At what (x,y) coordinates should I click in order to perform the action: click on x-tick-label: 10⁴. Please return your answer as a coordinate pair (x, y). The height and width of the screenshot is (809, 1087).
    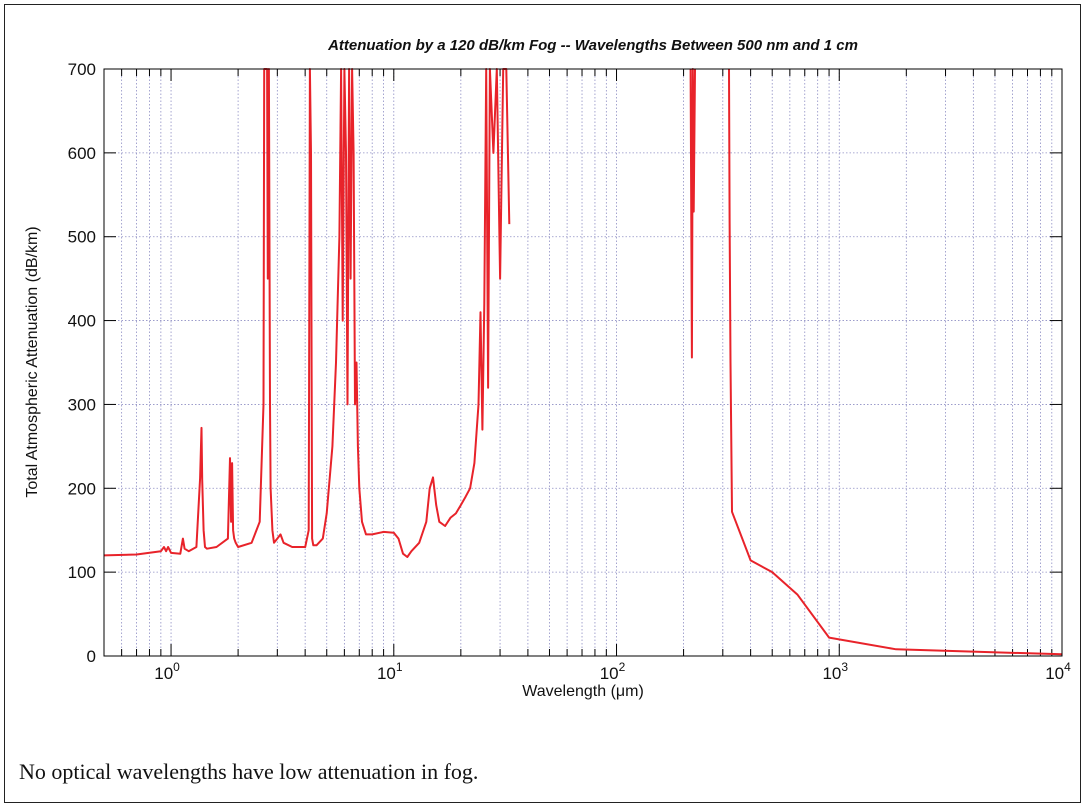
    Looking at the image, I should click on (1058, 671).